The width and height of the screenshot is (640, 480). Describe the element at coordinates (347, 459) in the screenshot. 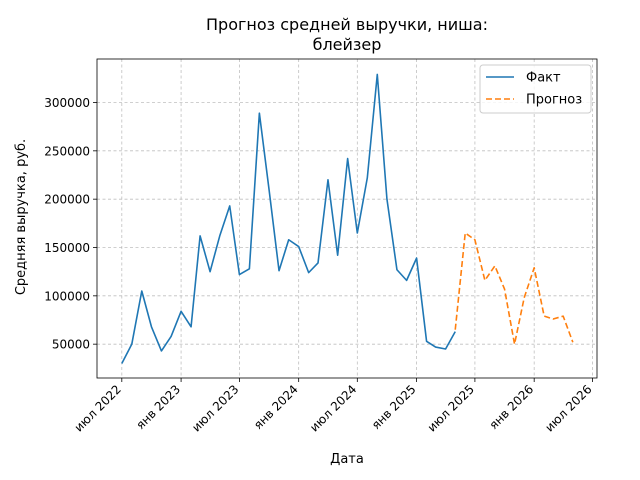

I see `x-axis-label: Дата` at that location.